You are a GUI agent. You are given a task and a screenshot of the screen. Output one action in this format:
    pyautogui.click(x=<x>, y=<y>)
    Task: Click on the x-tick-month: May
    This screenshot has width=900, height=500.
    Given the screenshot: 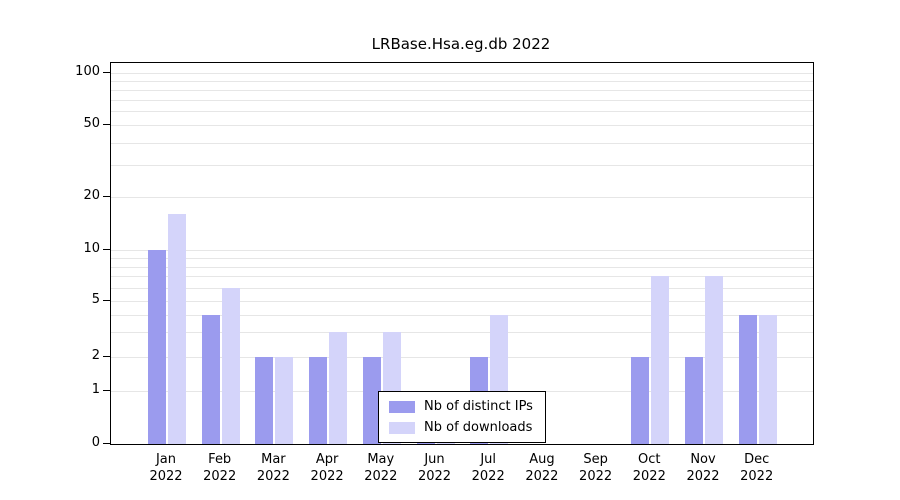 What is the action you would take?
    pyautogui.click(x=381, y=459)
    